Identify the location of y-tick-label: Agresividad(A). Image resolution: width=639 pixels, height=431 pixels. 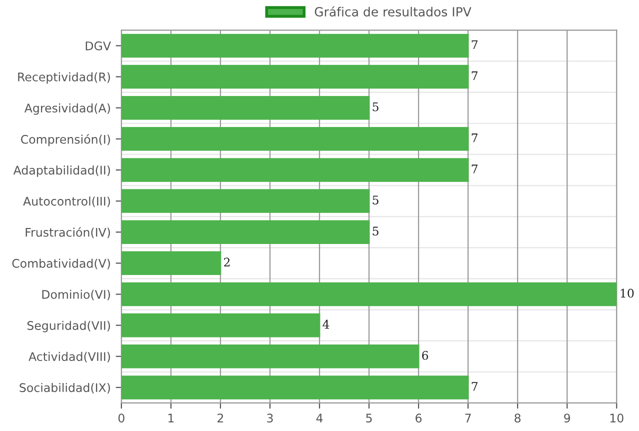
(67, 109).